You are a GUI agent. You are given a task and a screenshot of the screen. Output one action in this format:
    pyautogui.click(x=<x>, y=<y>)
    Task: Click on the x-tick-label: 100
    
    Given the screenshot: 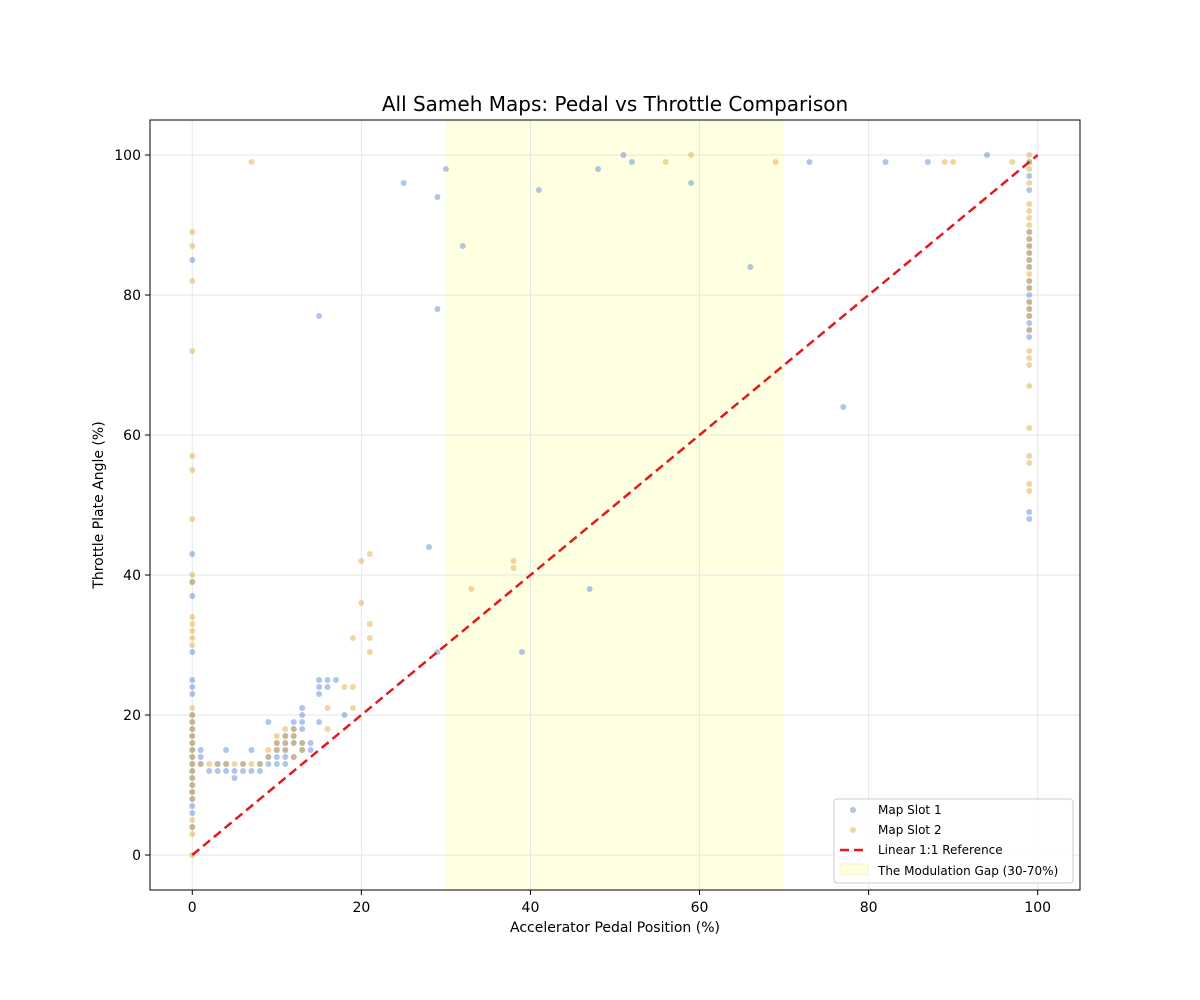 What is the action you would take?
    pyautogui.click(x=1037, y=908)
    